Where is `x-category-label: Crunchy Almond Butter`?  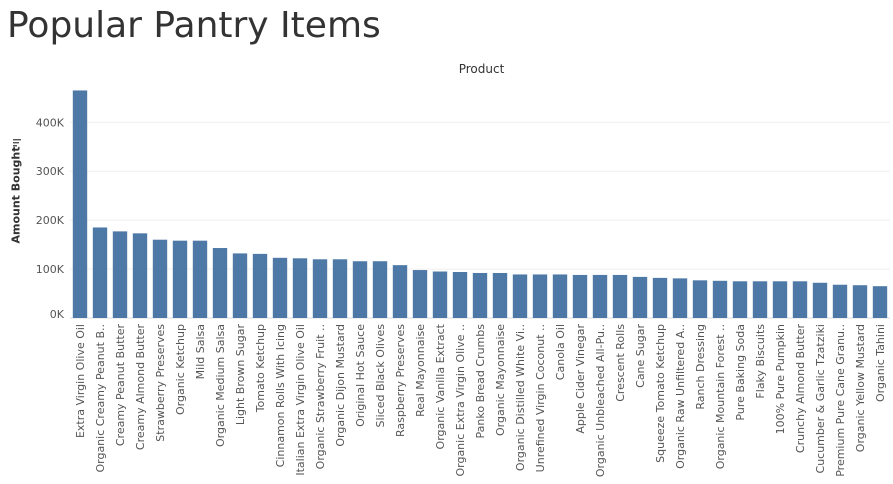
x-category-label: Crunchy Almond Butter is located at coordinates (800, 389).